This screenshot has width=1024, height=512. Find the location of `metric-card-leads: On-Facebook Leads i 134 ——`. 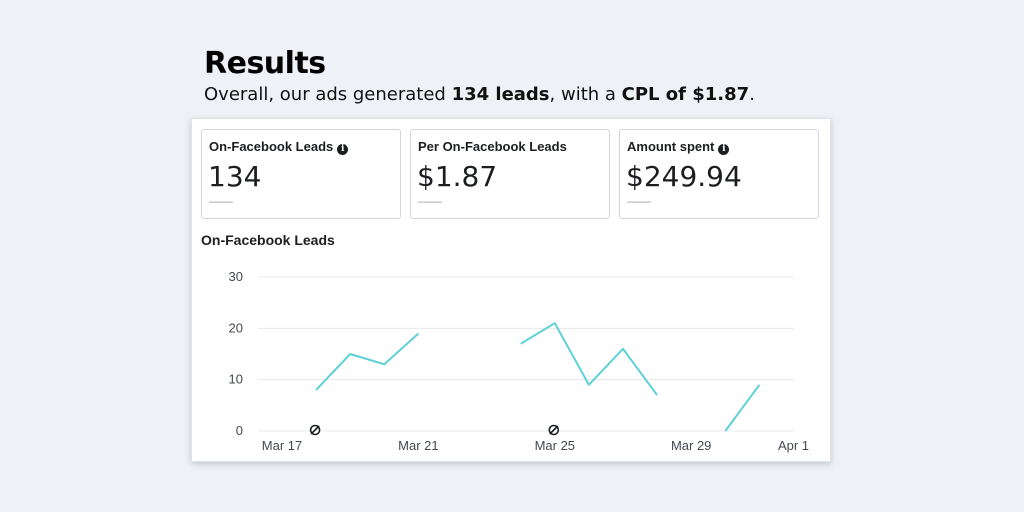

metric-card-leads: On-Facebook Leads i 134 —— is located at coordinates (301, 174).